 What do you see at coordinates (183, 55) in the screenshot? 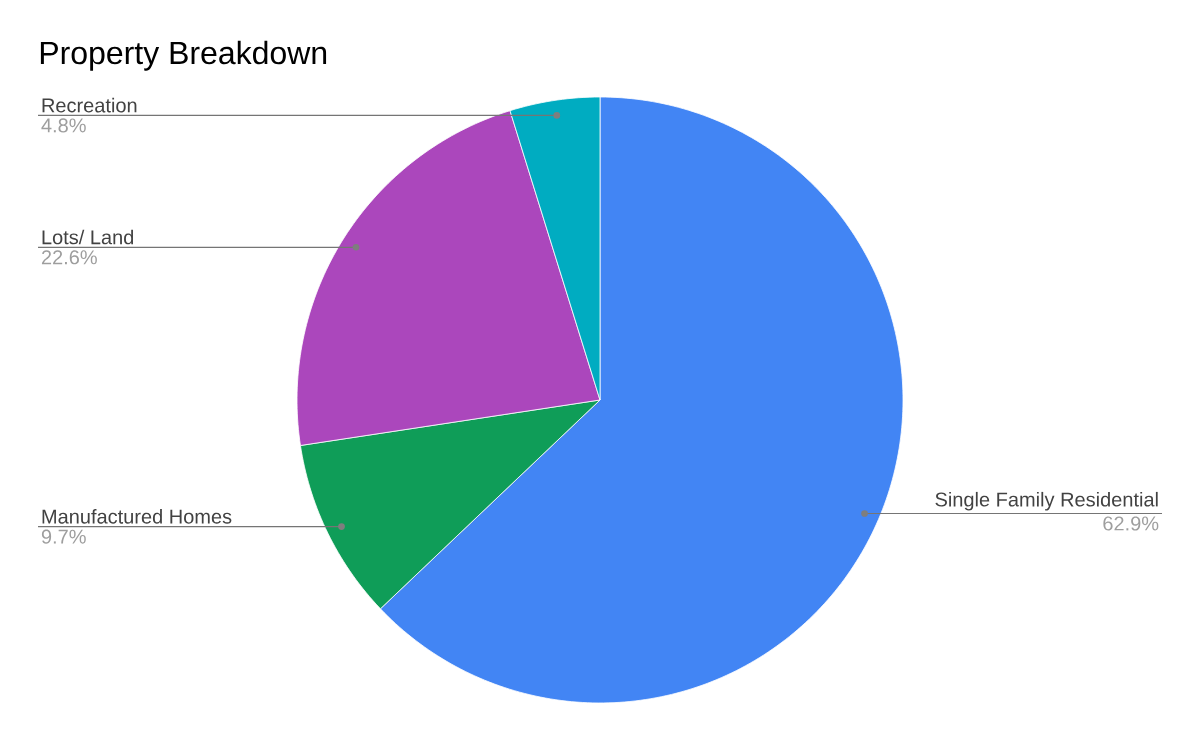
I see `chart-title: Property Breakdown` at bounding box center [183, 55].